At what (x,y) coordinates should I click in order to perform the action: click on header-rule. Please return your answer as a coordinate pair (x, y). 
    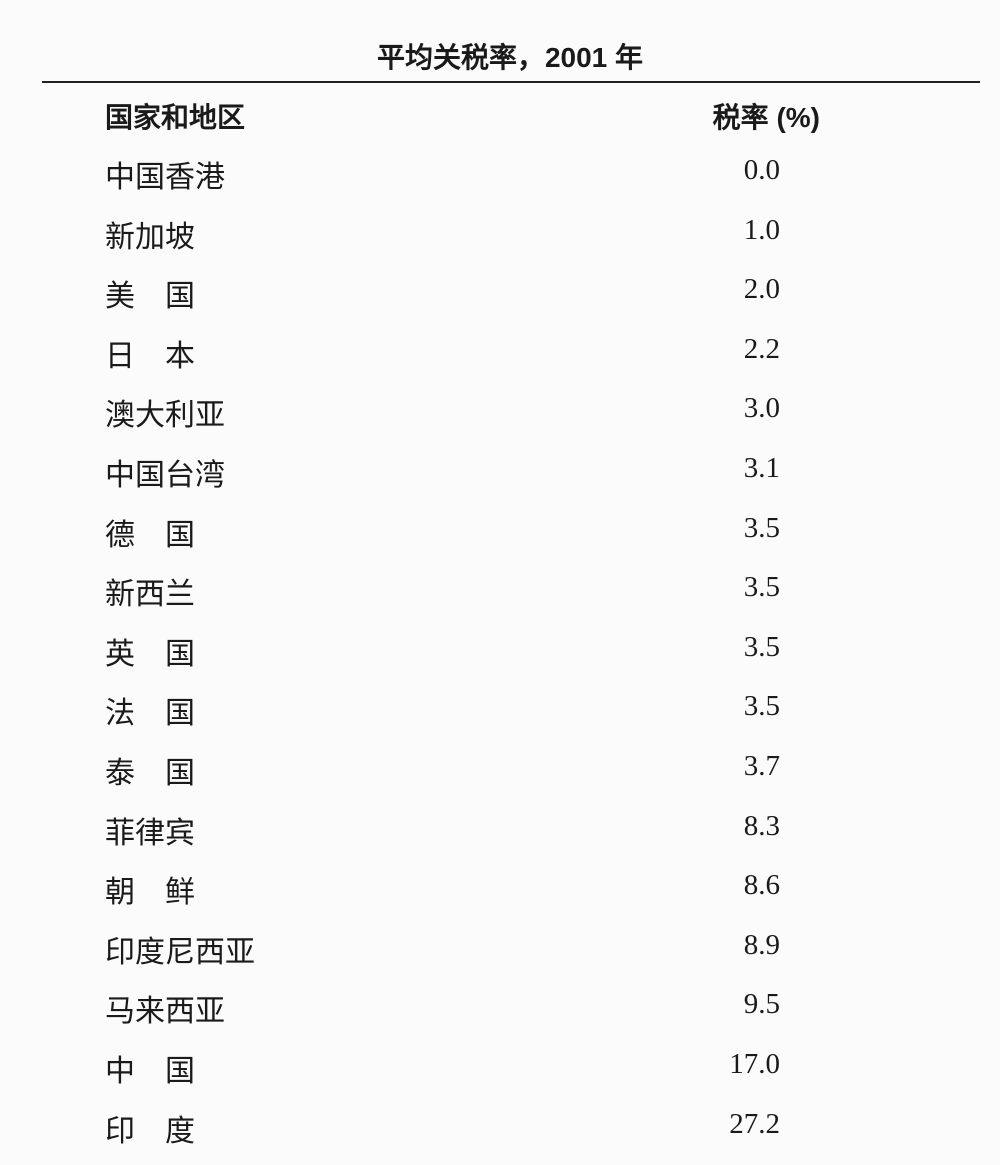
    Looking at the image, I should click on (511, 82).